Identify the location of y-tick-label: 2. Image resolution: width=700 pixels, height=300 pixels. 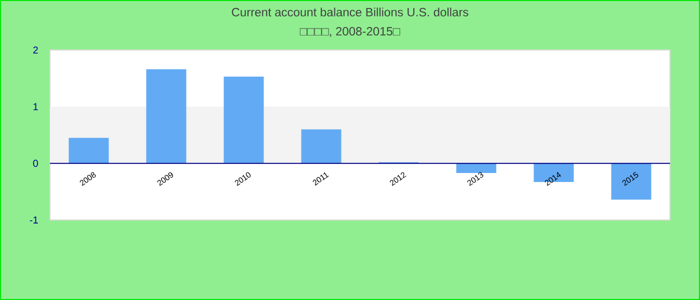
(35, 50).